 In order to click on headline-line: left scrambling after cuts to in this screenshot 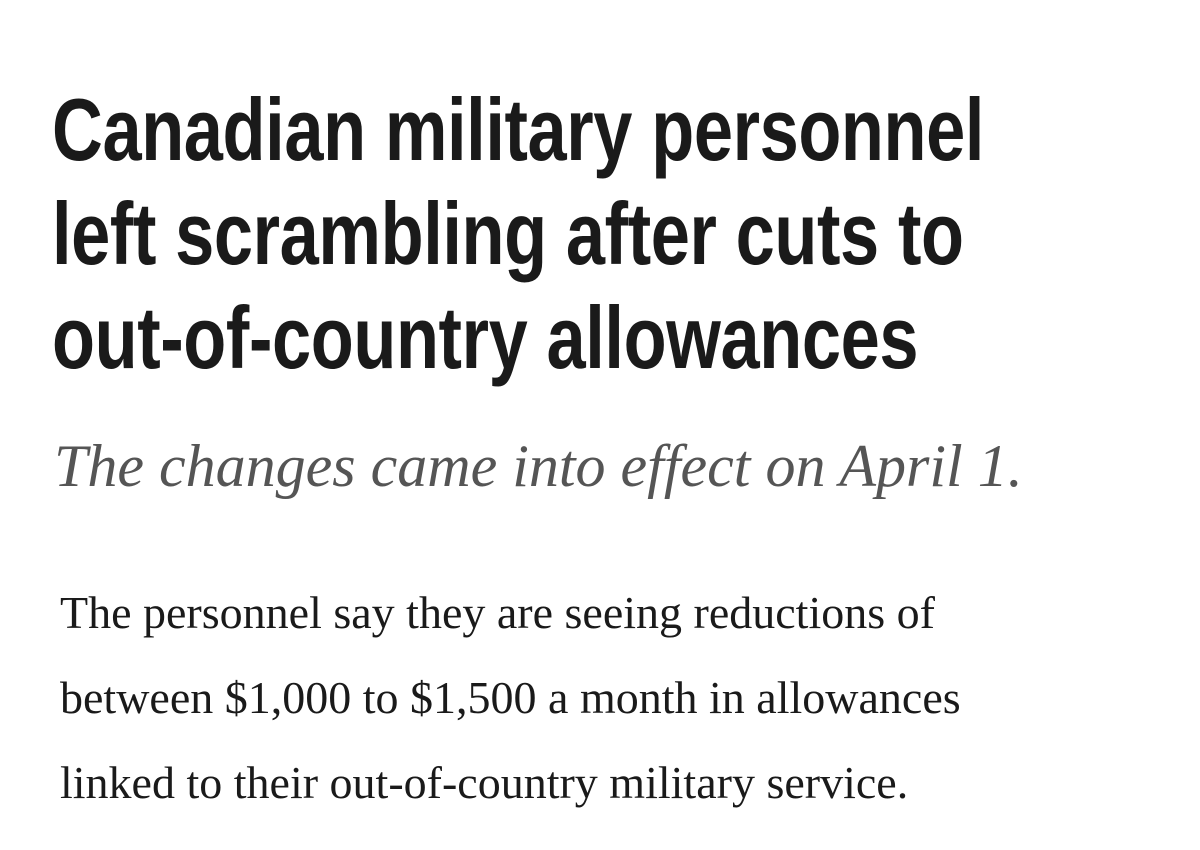, I will do `click(508, 233)`.